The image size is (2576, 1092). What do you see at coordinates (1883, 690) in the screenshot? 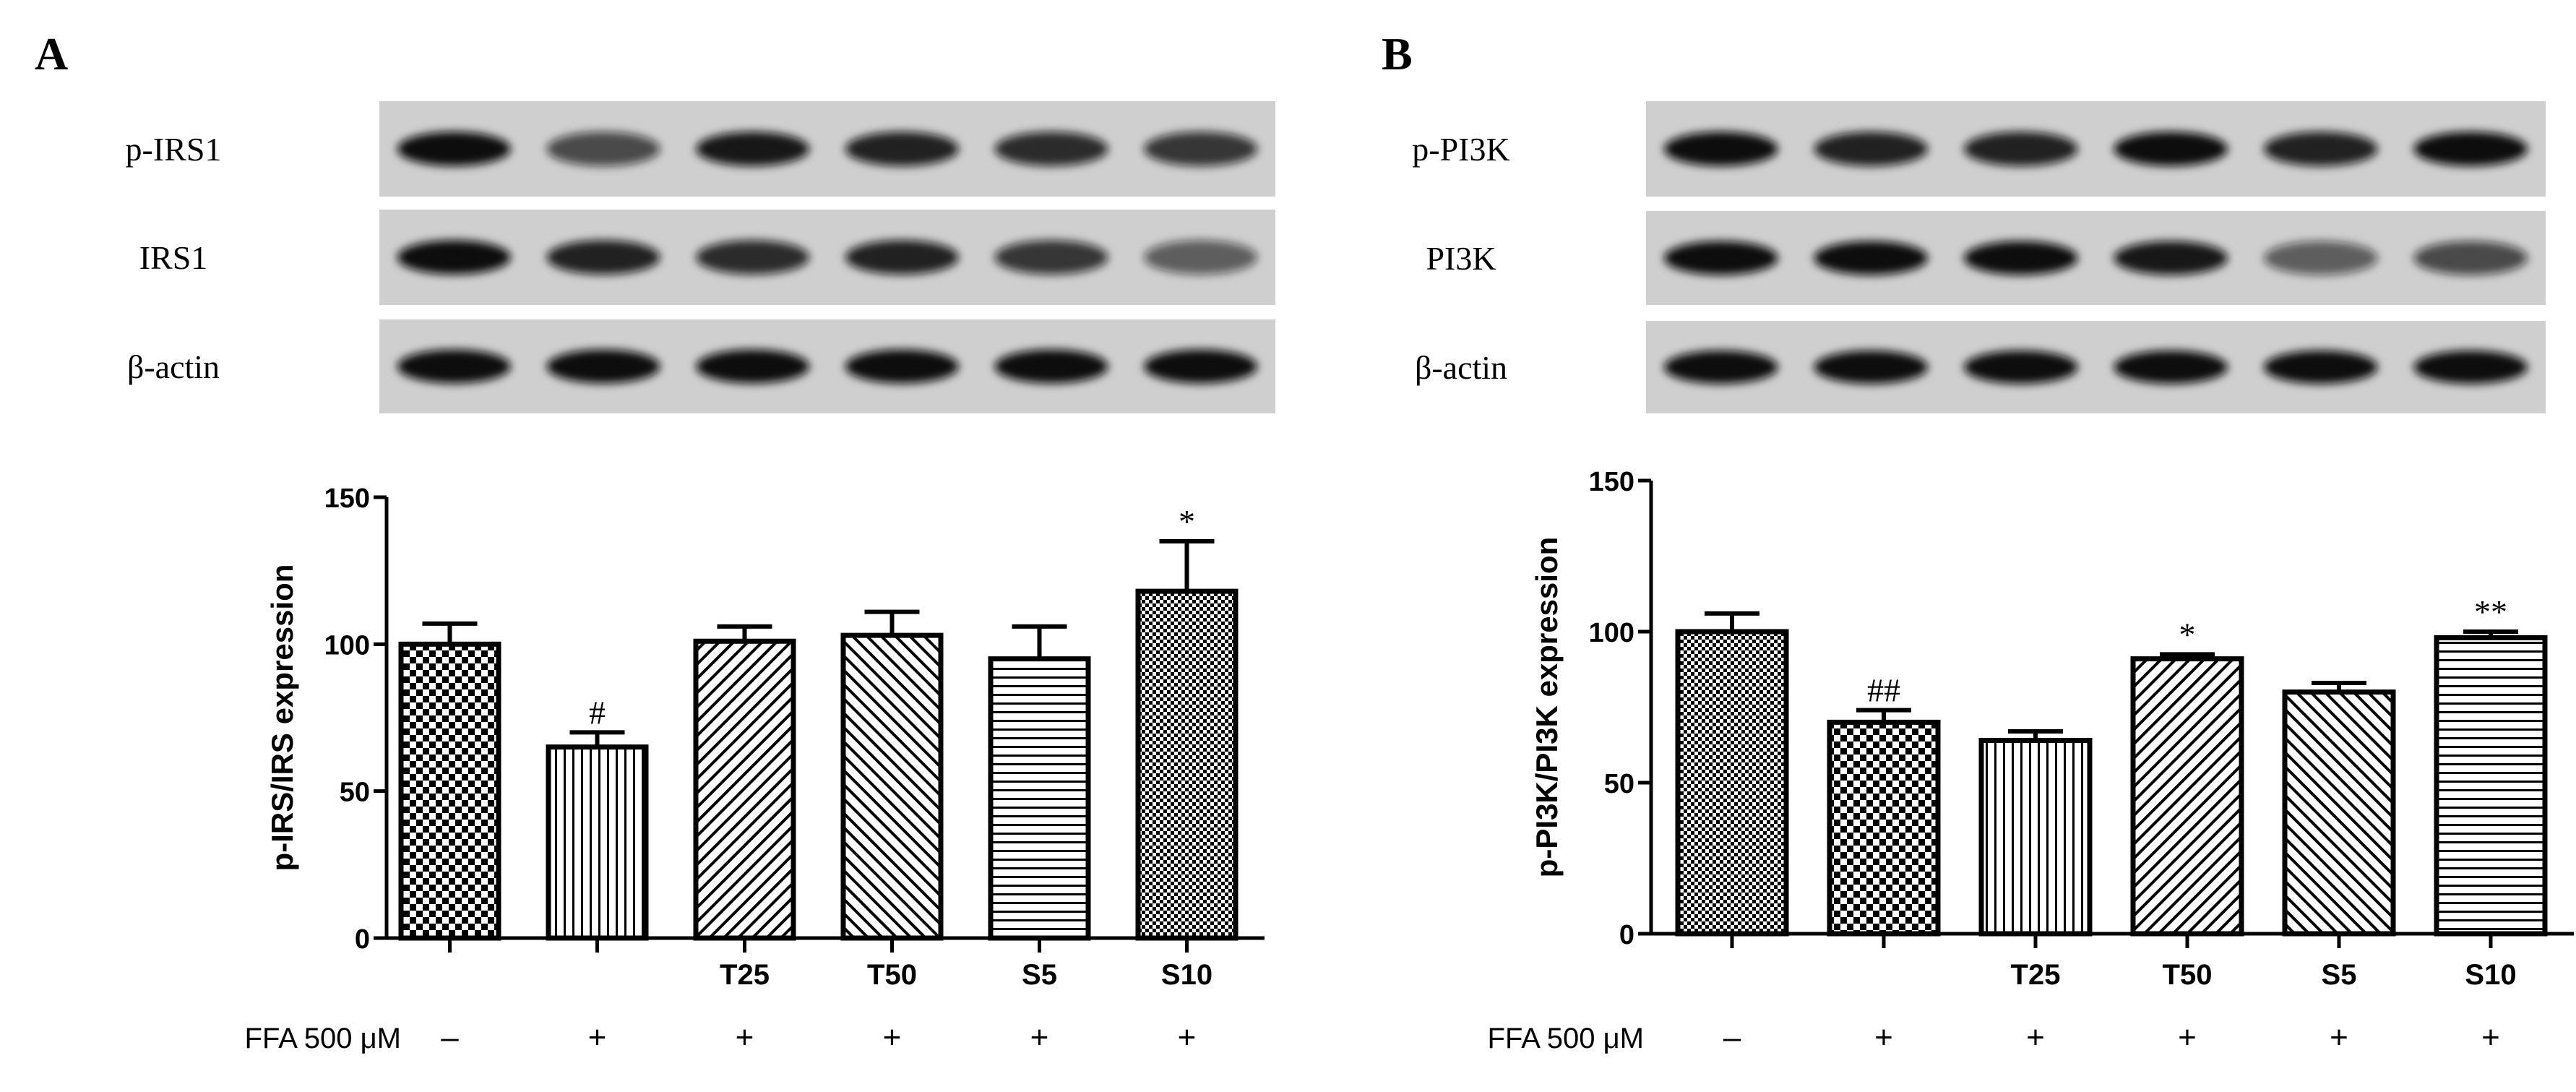
I see `significance-mark: ##` at bounding box center [1883, 690].